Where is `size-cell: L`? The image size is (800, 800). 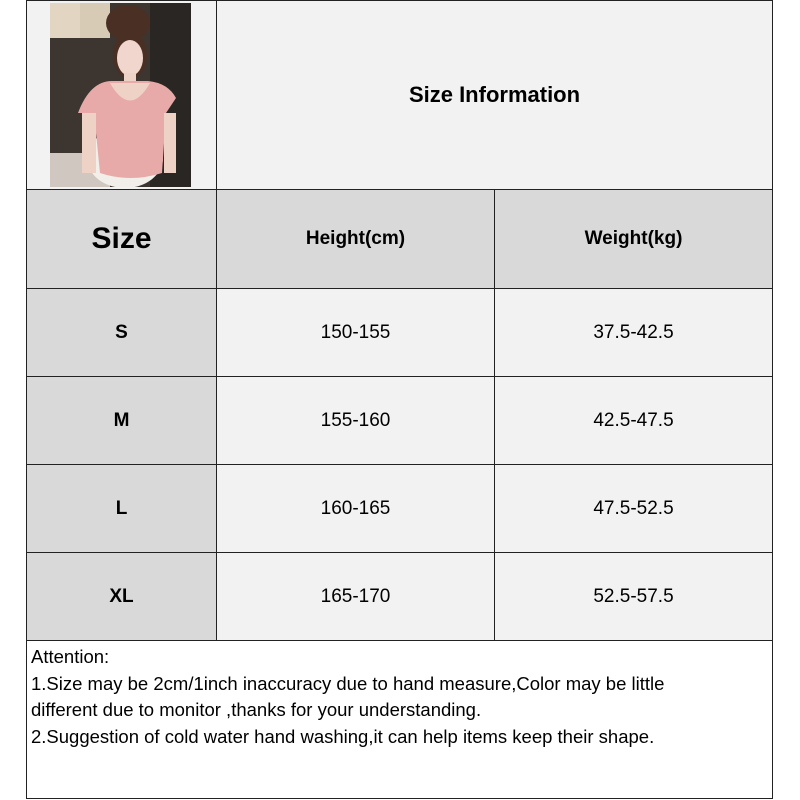
size-cell: L is located at coordinates (121, 508).